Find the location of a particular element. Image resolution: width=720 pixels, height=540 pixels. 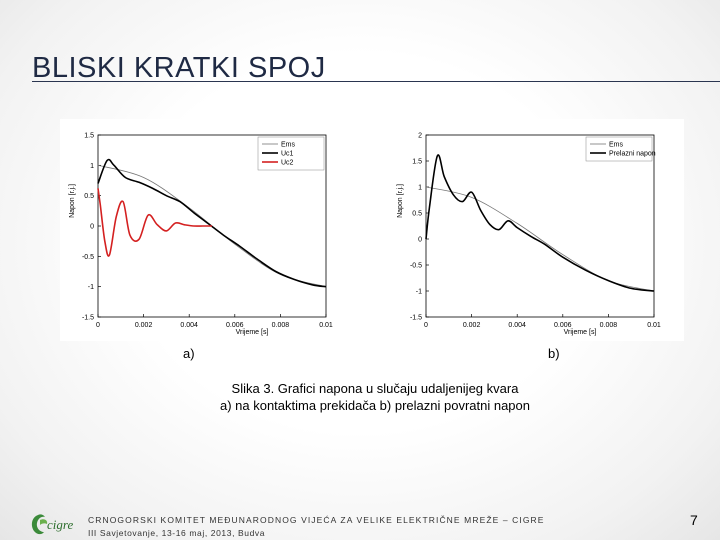

chart-a-label: a) is located at coordinates (189, 353).